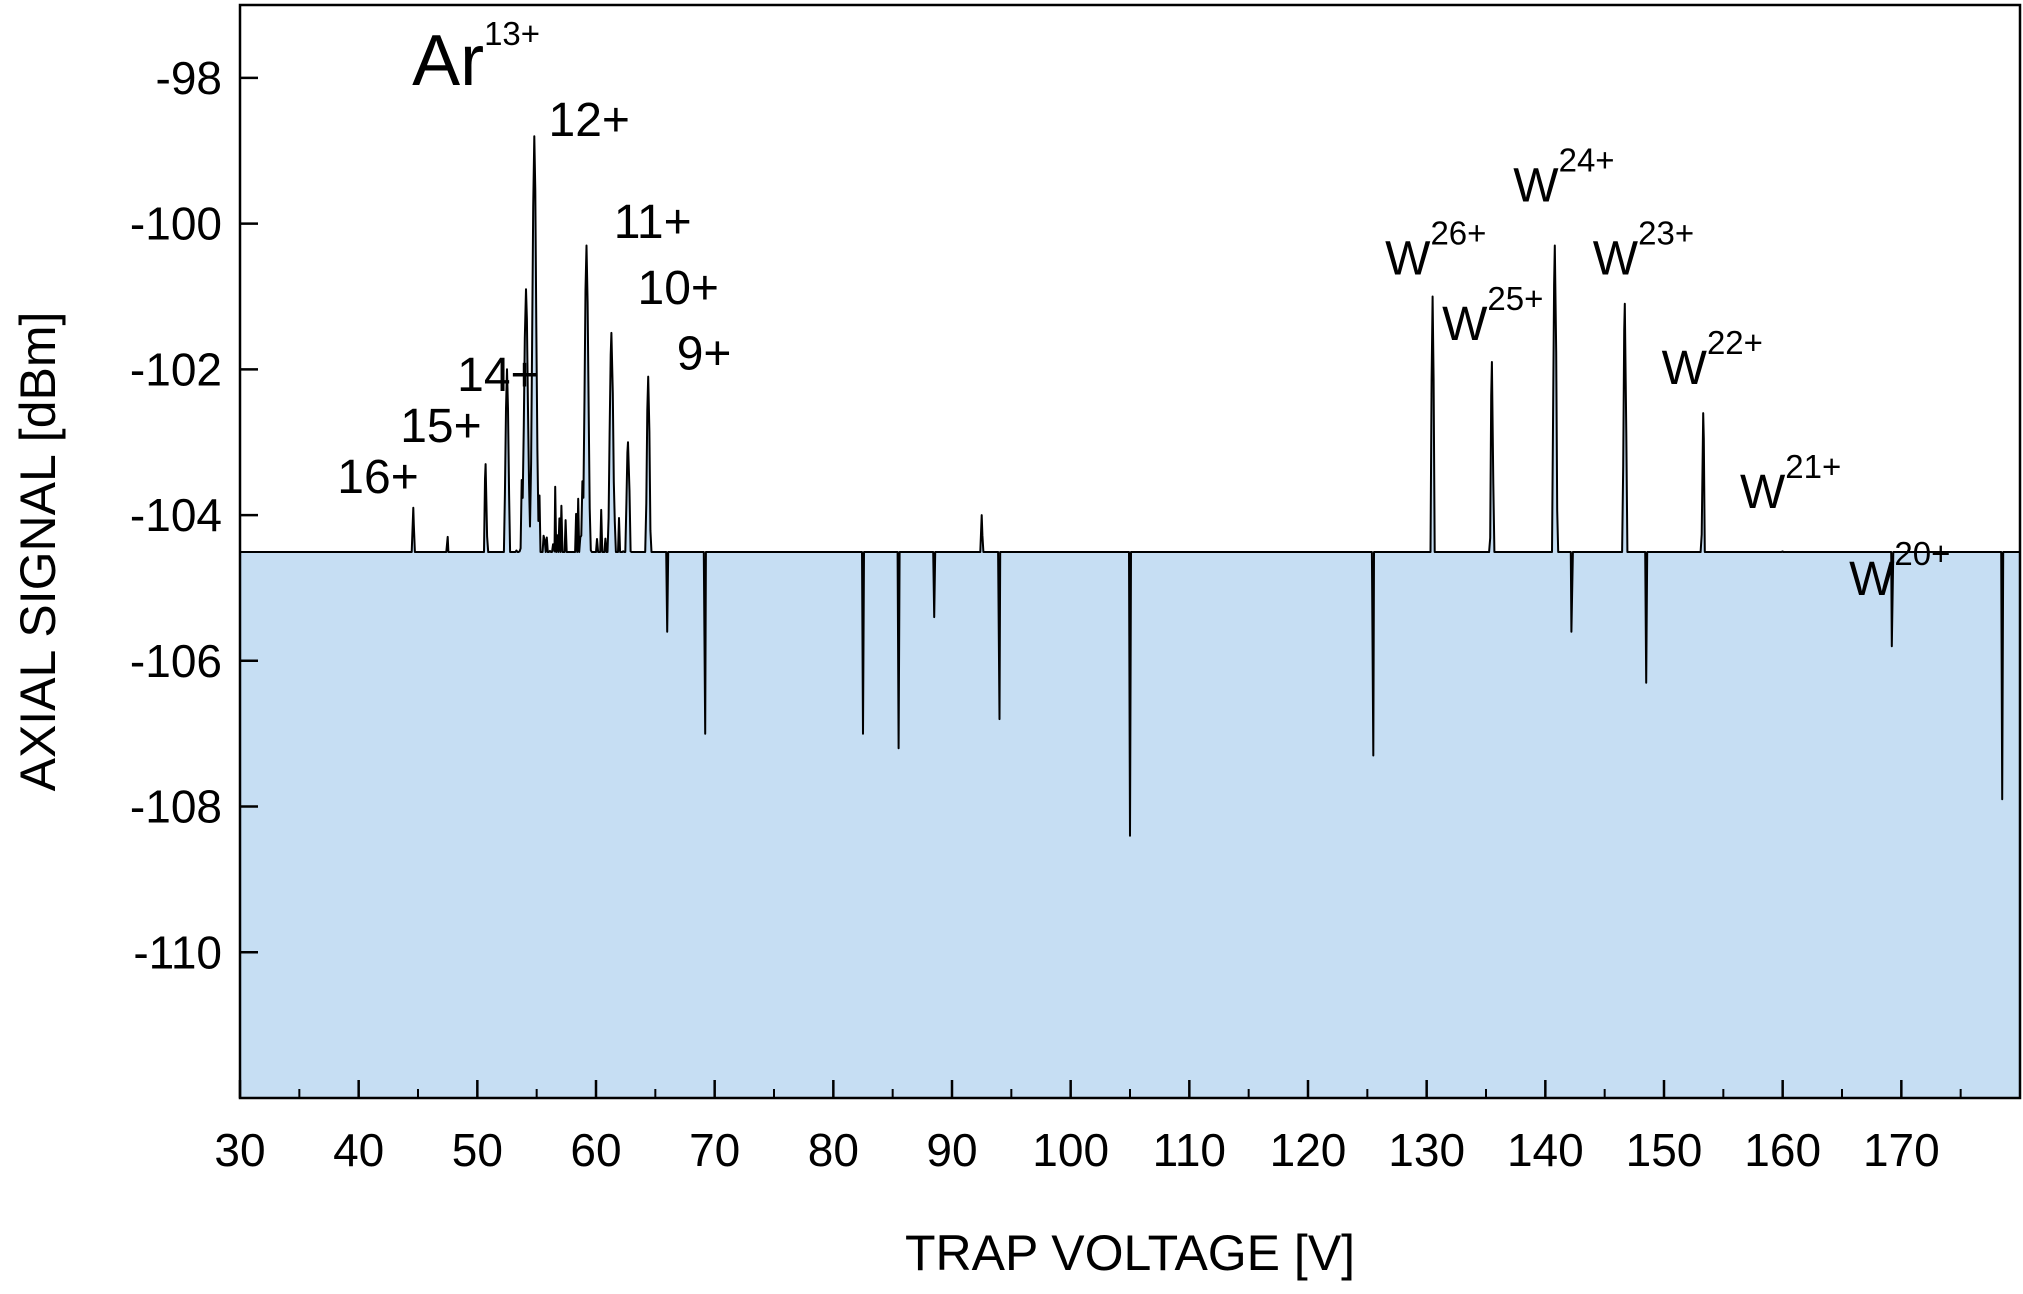 The height and width of the screenshot is (1294, 2023). I want to click on y-tick-label: -102, so click(176, 369).